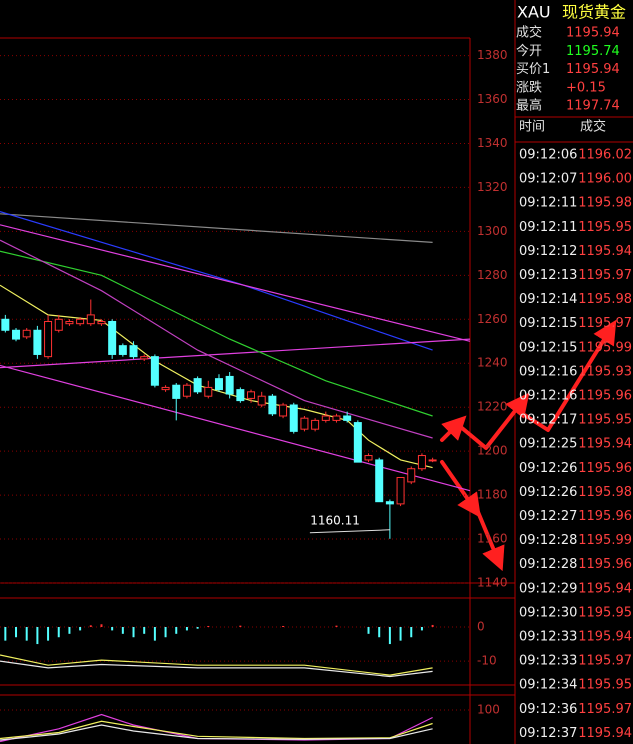 This screenshot has width=633, height=744. I want to click on quote-label: 买价1, so click(533, 69).